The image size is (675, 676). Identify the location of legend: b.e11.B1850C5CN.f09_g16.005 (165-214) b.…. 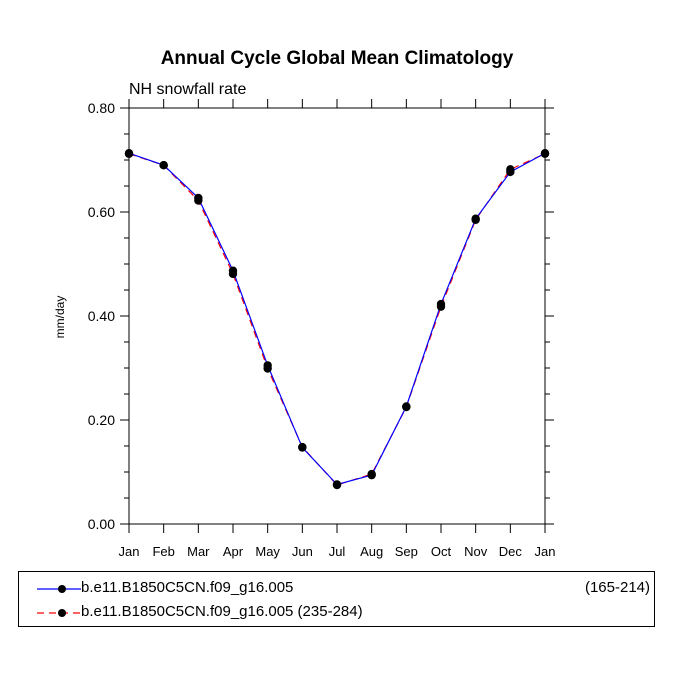
(336, 599).